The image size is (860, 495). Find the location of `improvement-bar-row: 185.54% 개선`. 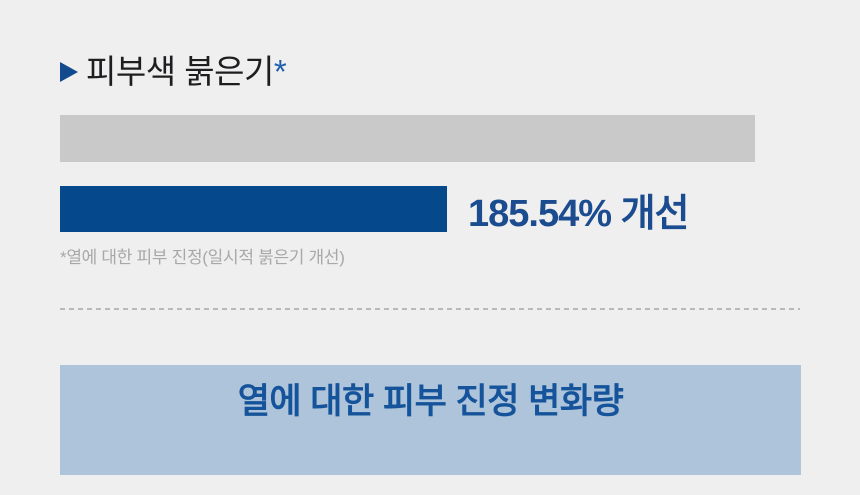

improvement-bar-row: 185.54% 개선 is located at coordinates (430, 210).